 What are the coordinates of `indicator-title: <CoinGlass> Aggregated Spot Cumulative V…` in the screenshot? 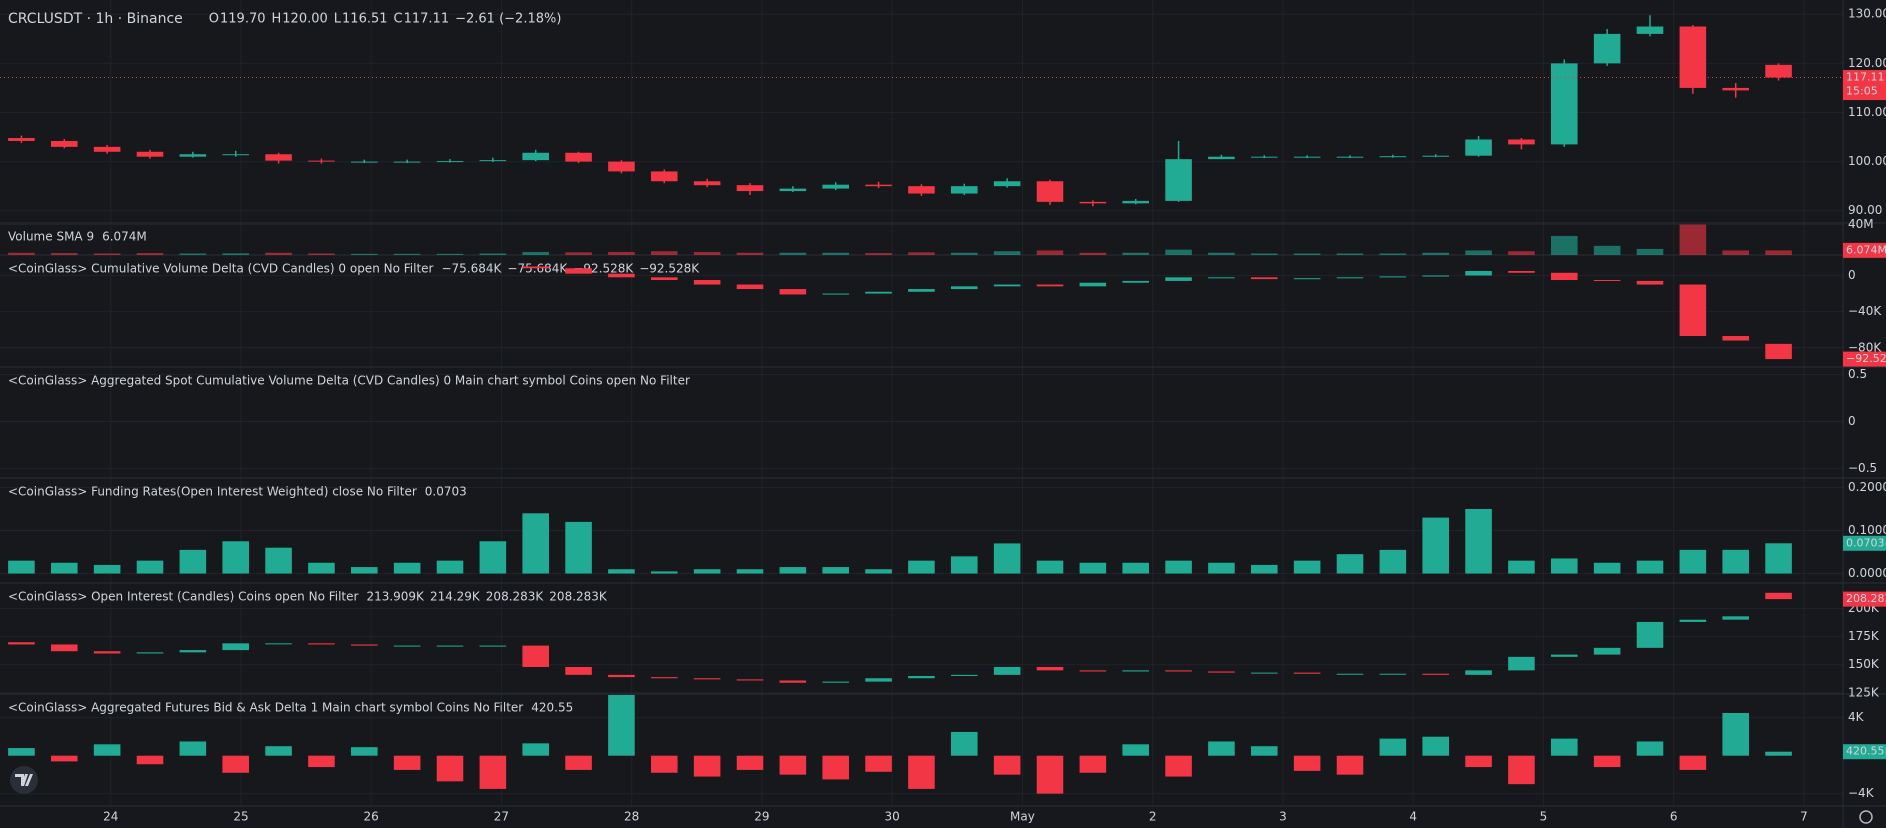 It's located at (349, 381).